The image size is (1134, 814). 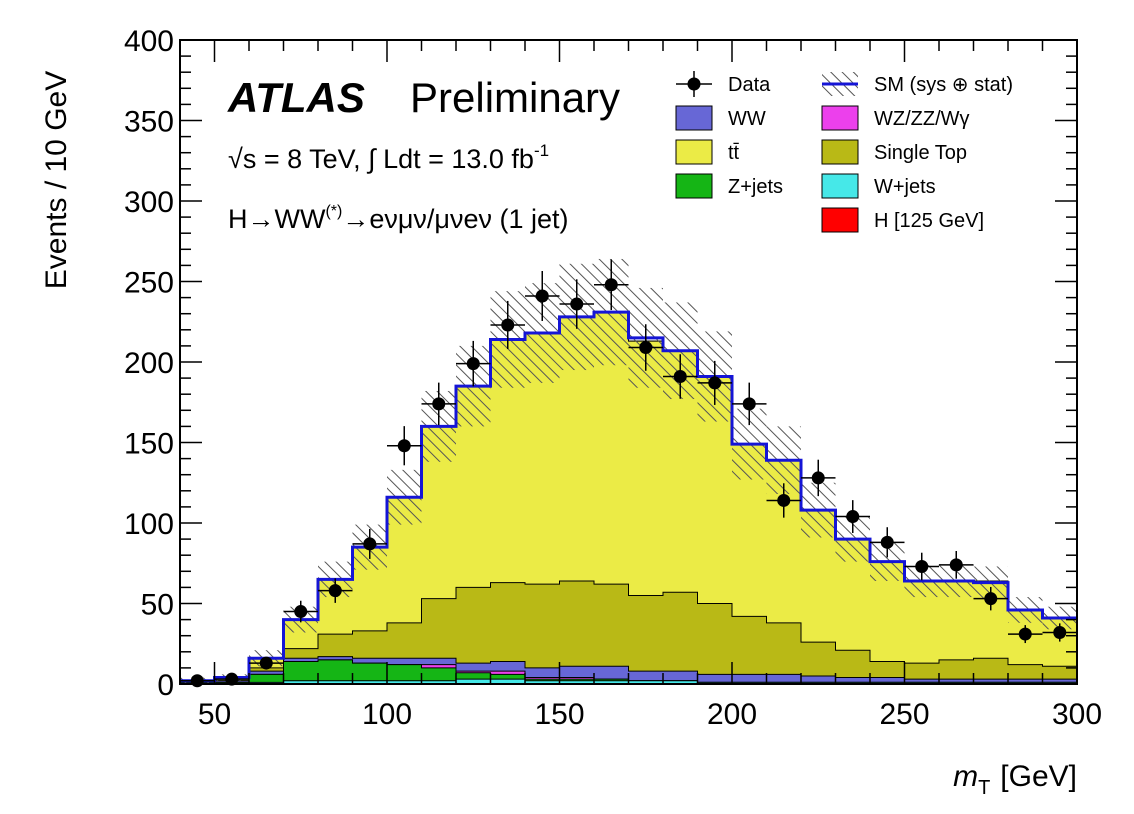 What do you see at coordinates (149, 122) in the screenshot?
I see `y-tick-label: 350` at bounding box center [149, 122].